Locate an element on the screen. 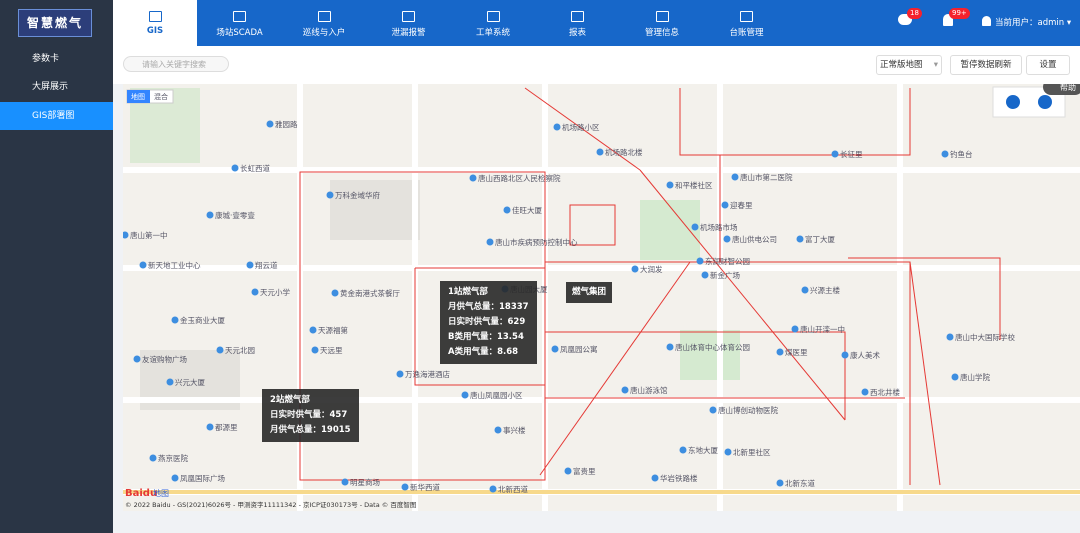  map-label: 天源福第 is located at coordinates (333, 330).